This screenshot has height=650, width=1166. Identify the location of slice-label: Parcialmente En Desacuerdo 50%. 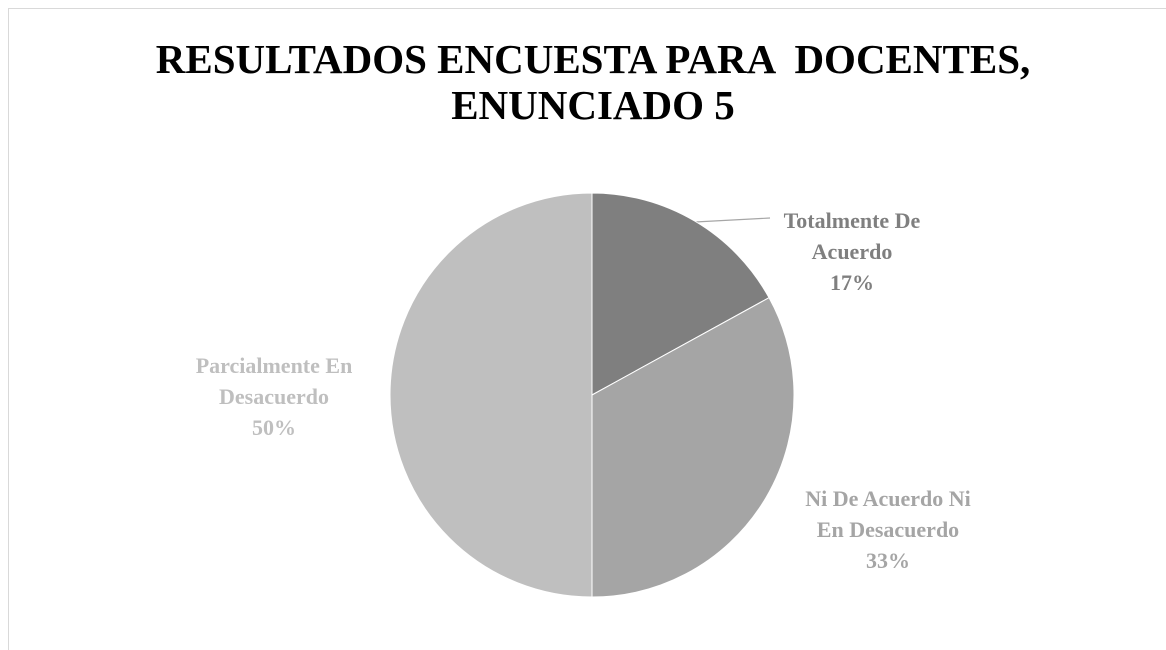
(274, 396).